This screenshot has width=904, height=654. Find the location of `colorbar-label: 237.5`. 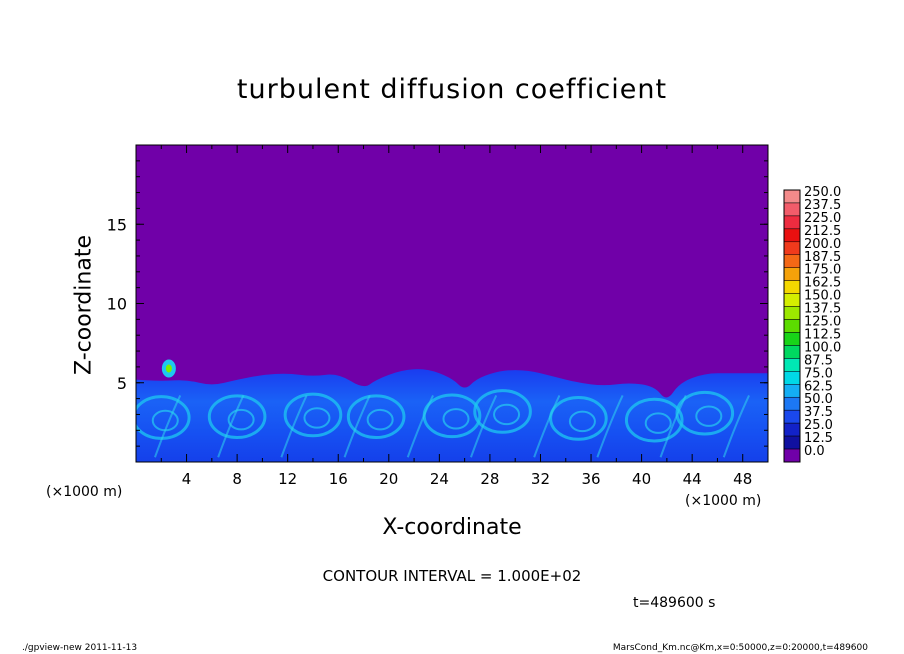

colorbar-label: 237.5 is located at coordinates (822, 205).